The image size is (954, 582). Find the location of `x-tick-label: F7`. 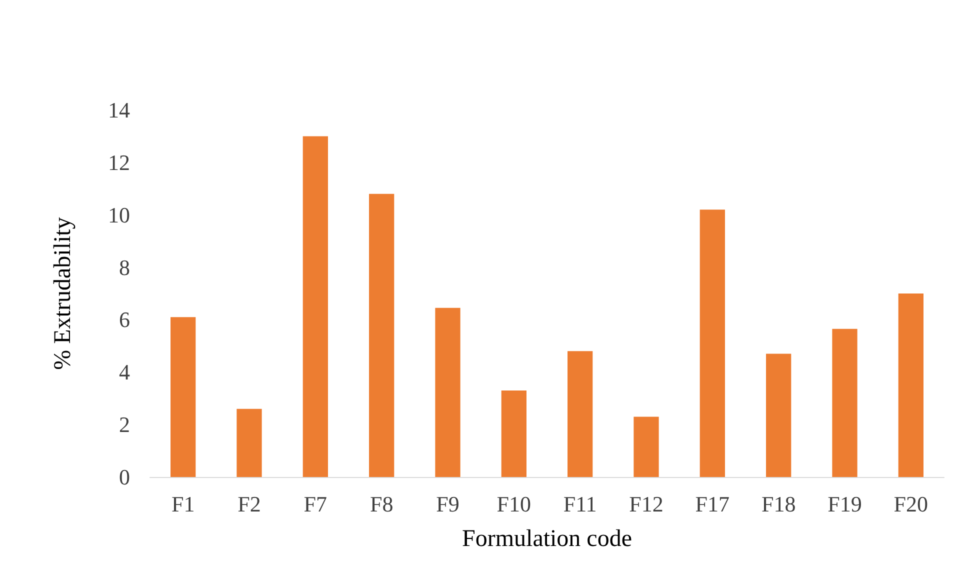

x-tick-label: F7 is located at coordinates (316, 504).